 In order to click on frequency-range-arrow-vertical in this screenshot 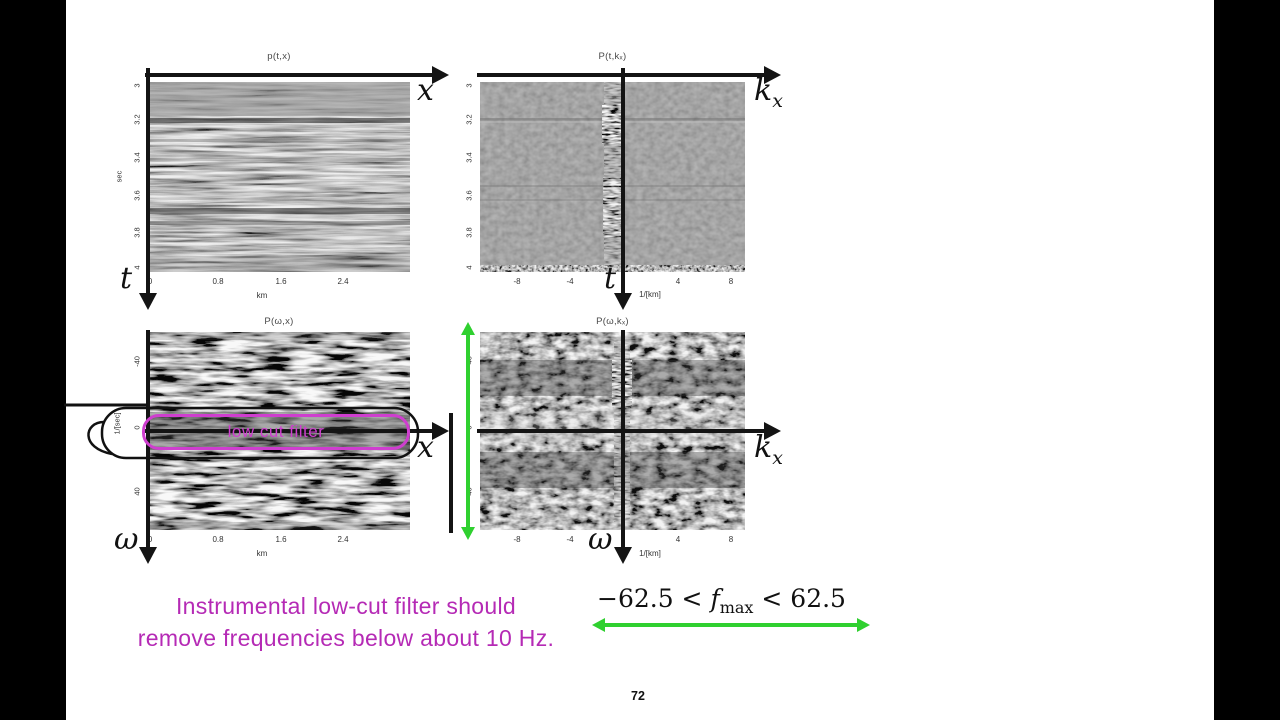, I will do `click(468, 431)`.